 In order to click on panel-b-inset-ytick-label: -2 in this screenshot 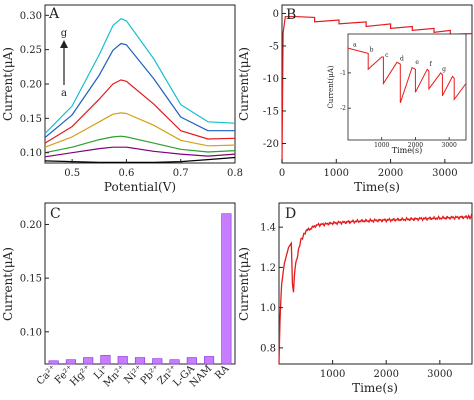, I will do `click(343, 108)`.